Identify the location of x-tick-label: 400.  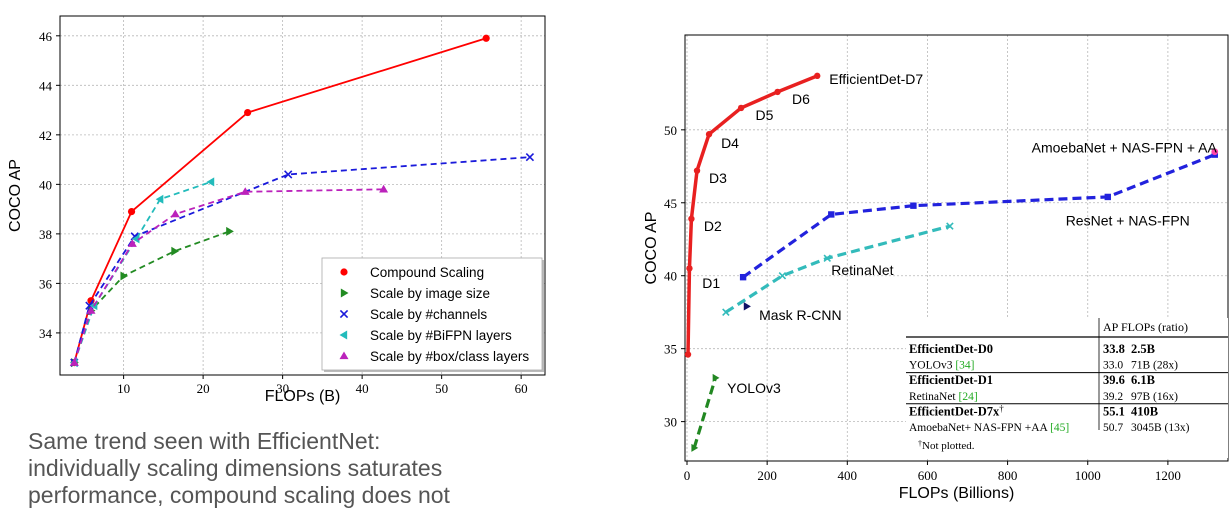
(848, 475).